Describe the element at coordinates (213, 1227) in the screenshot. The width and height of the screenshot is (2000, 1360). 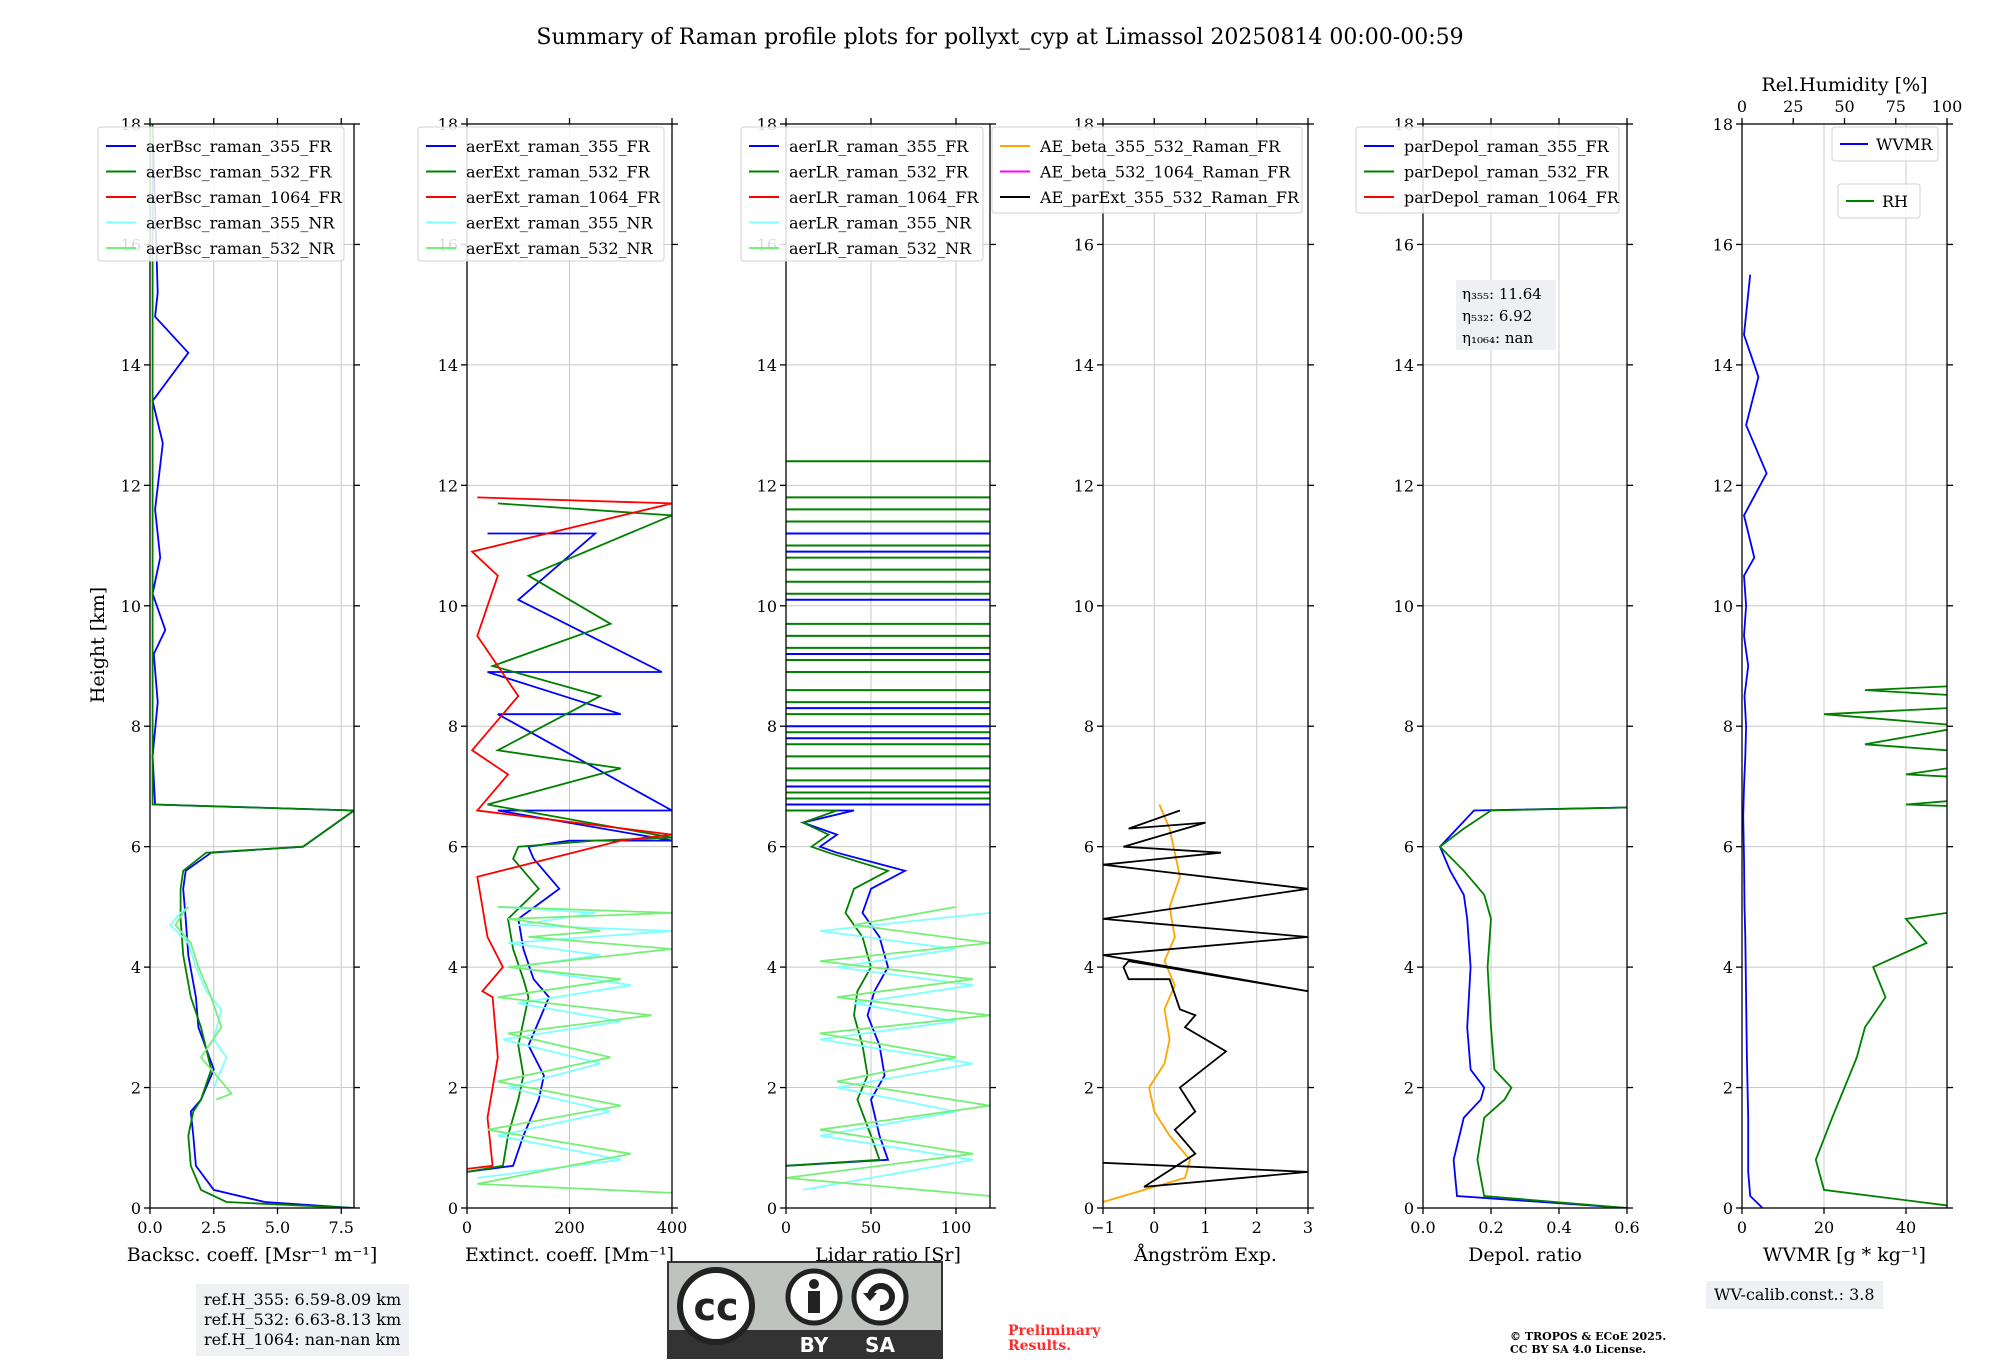
I see `x-tick-label: 2.5` at that location.